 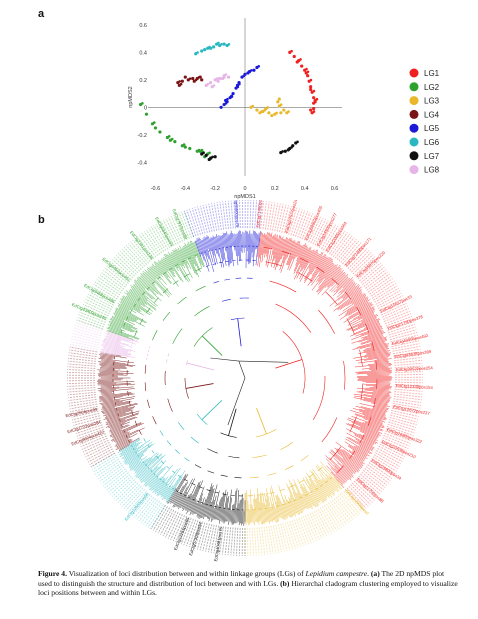 I want to click on root-branch, so click(x=242, y=369).